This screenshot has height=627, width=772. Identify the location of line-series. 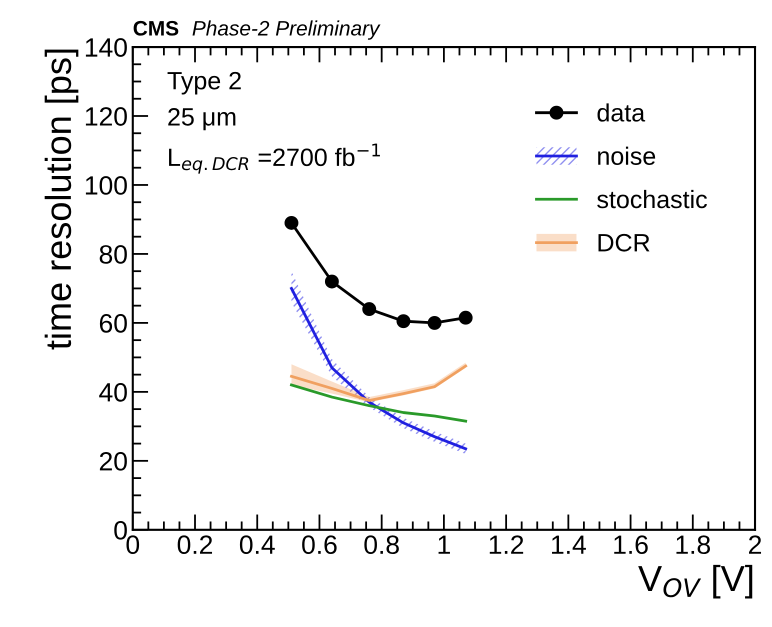
(379, 403).